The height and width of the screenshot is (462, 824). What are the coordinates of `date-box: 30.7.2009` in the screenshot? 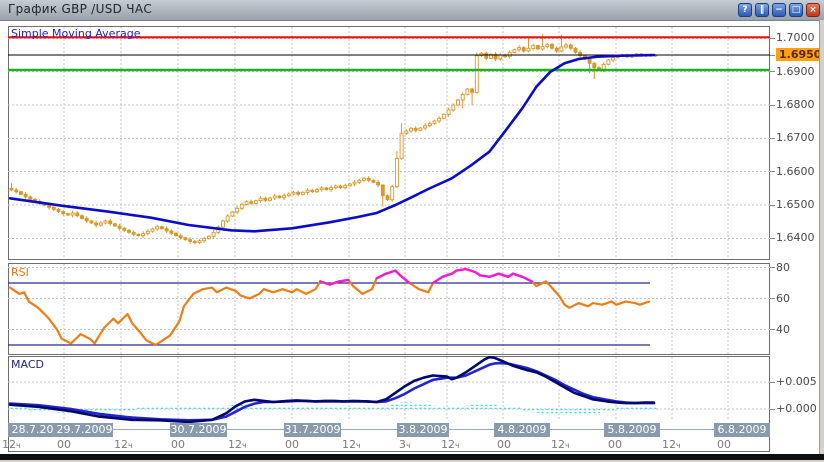 It's located at (198, 430).